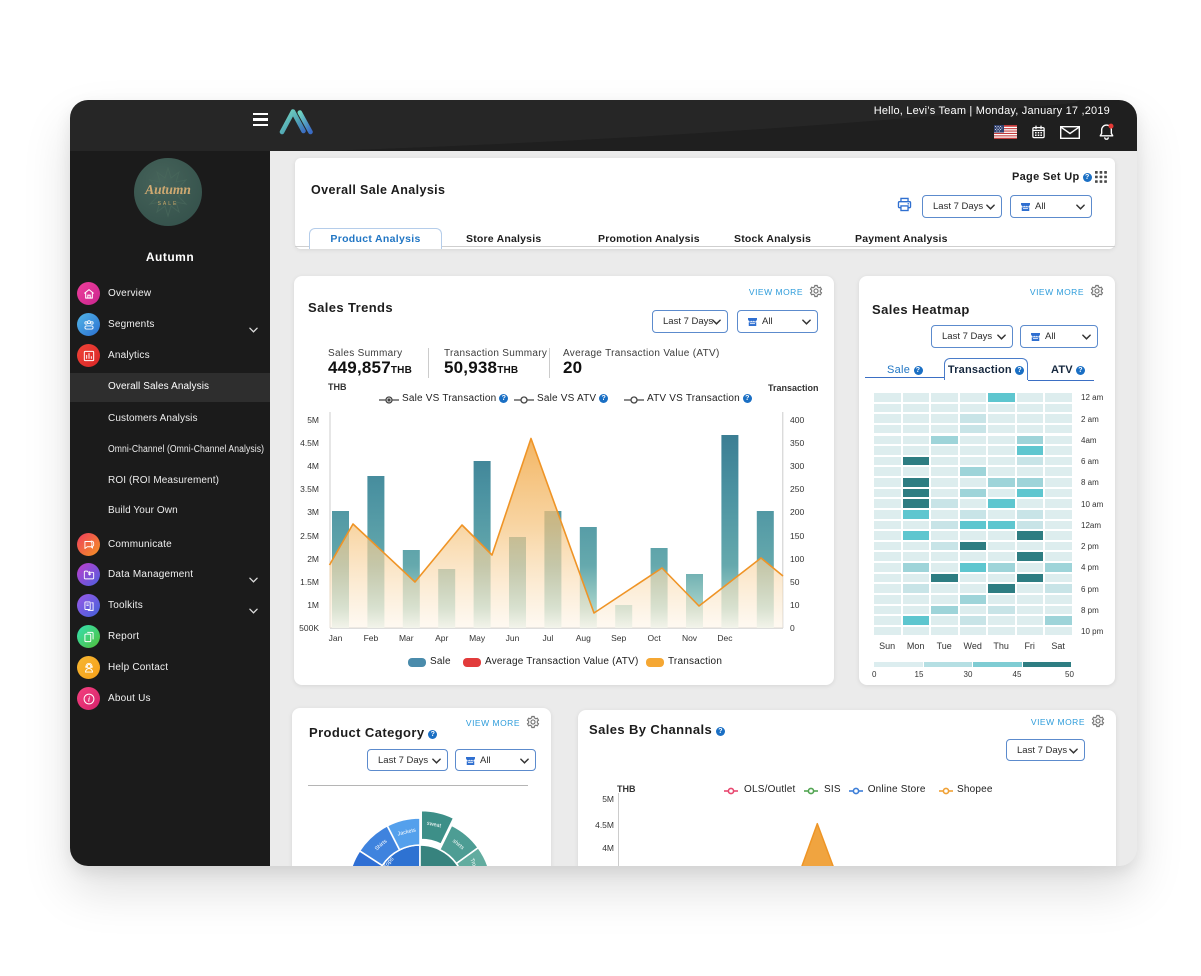 Image resolution: width=1201 pixels, height=976 pixels. What do you see at coordinates (89, 699) in the screenshot?
I see `svg-text: i` at bounding box center [89, 699].